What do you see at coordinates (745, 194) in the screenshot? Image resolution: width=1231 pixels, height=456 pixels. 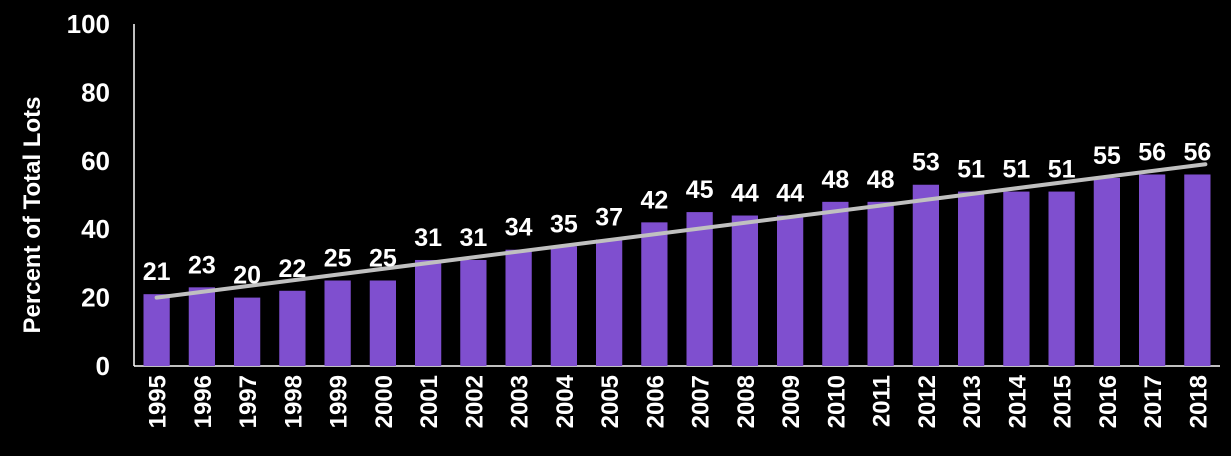 I see `data-label-2008: 44` at bounding box center [745, 194].